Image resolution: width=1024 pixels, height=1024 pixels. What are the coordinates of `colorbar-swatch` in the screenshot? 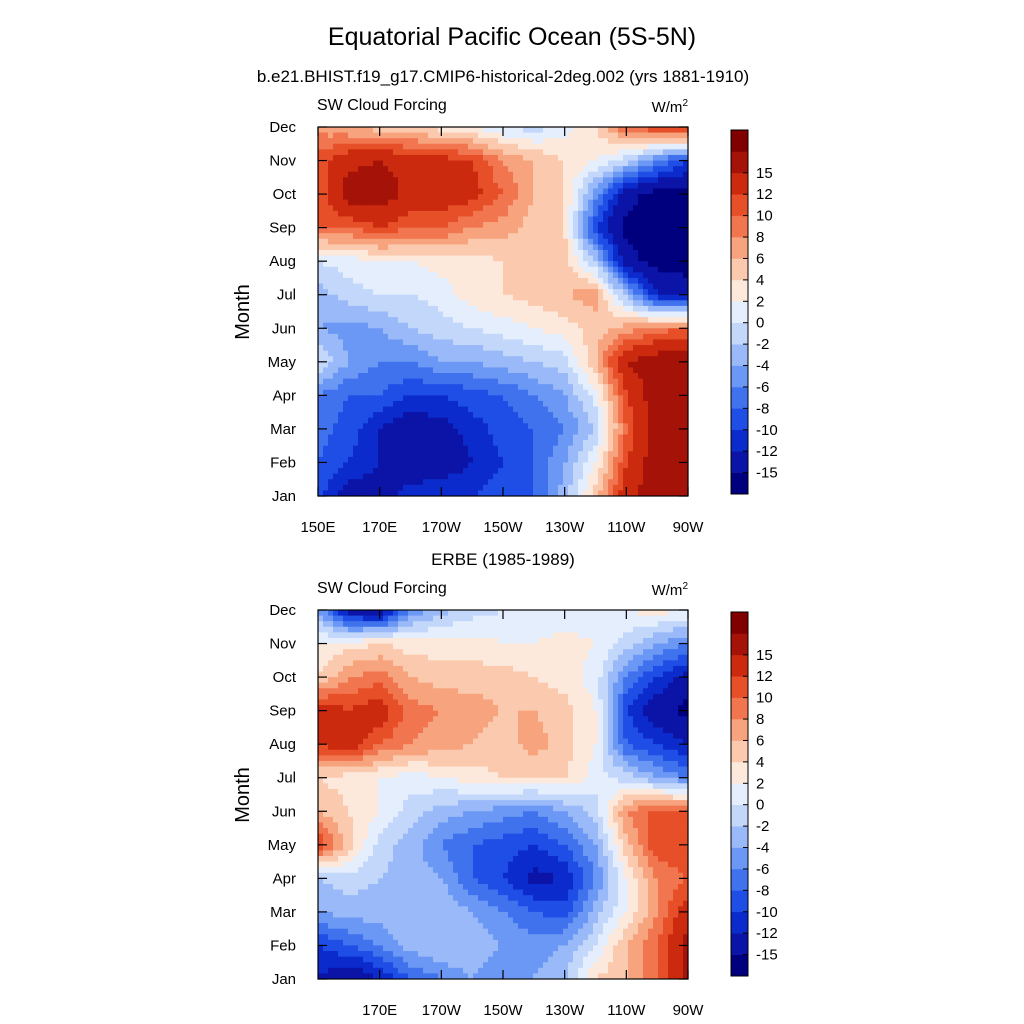 It's located at (739, 141).